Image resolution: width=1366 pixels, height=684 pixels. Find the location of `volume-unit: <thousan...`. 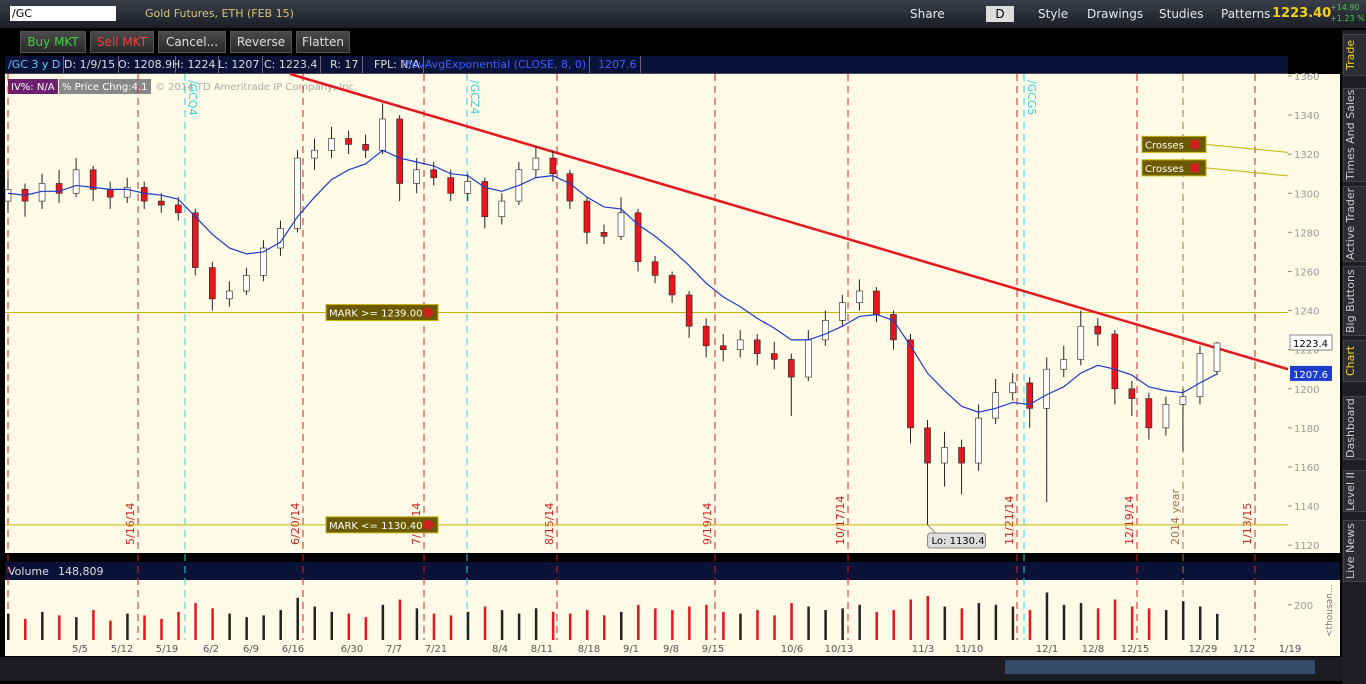

volume-unit: <thousan... is located at coordinates (1330, 611).